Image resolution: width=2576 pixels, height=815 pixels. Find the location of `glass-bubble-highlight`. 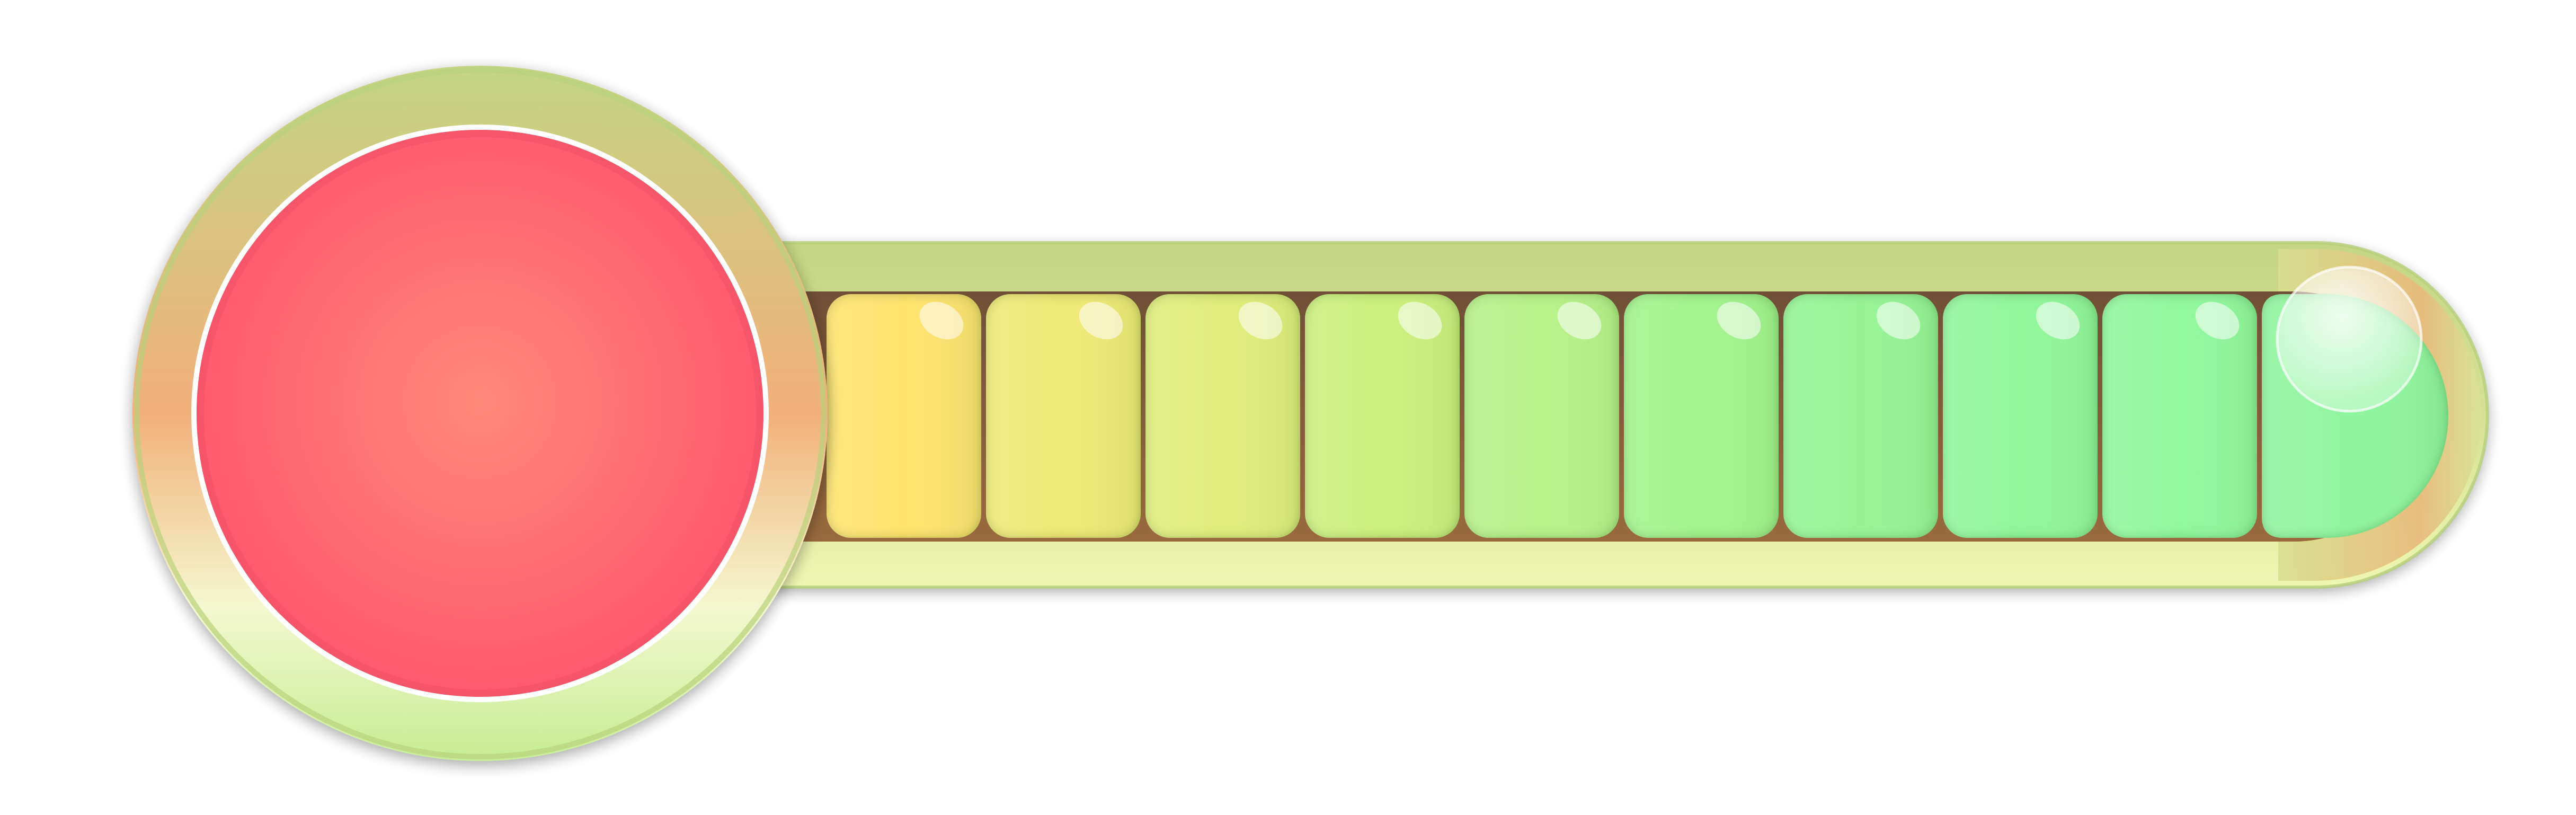

glass-bubble-highlight is located at coordinates (2349, 339).